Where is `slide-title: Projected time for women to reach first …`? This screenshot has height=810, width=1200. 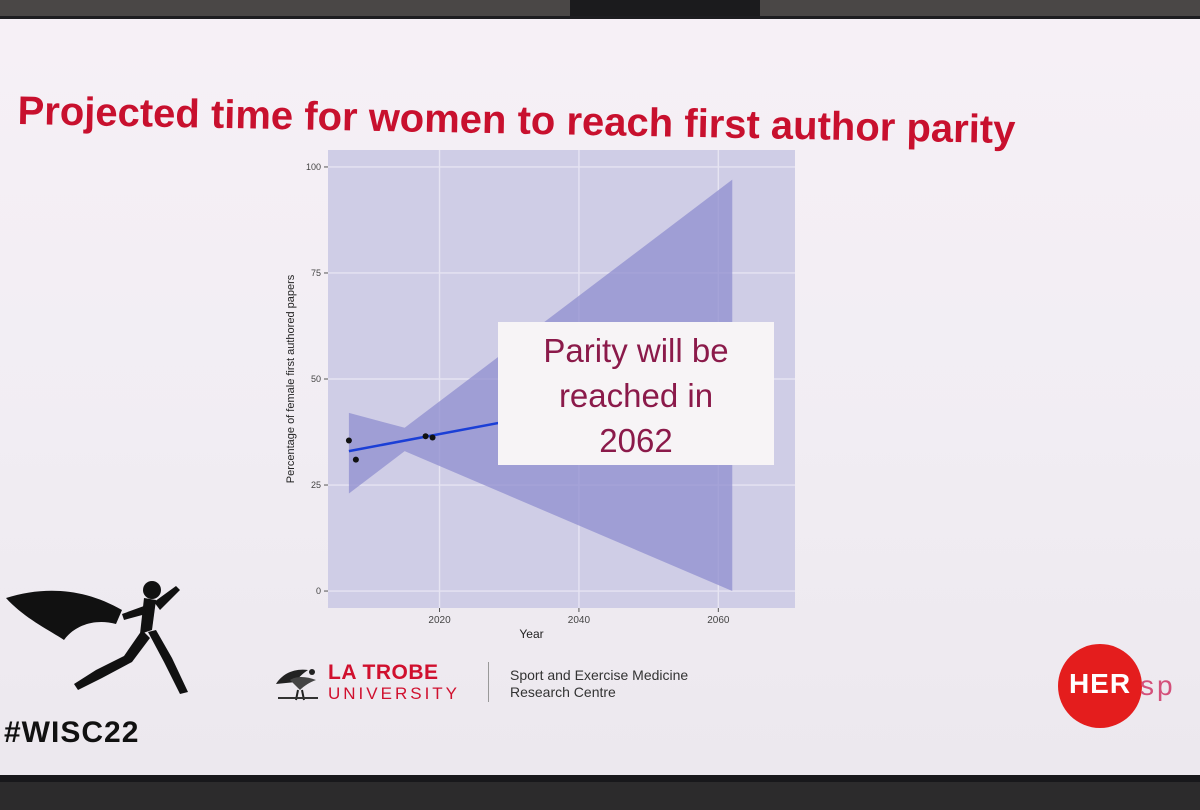 slide-title: Projected time for women to reach first … is located at coordinates (516, 121).